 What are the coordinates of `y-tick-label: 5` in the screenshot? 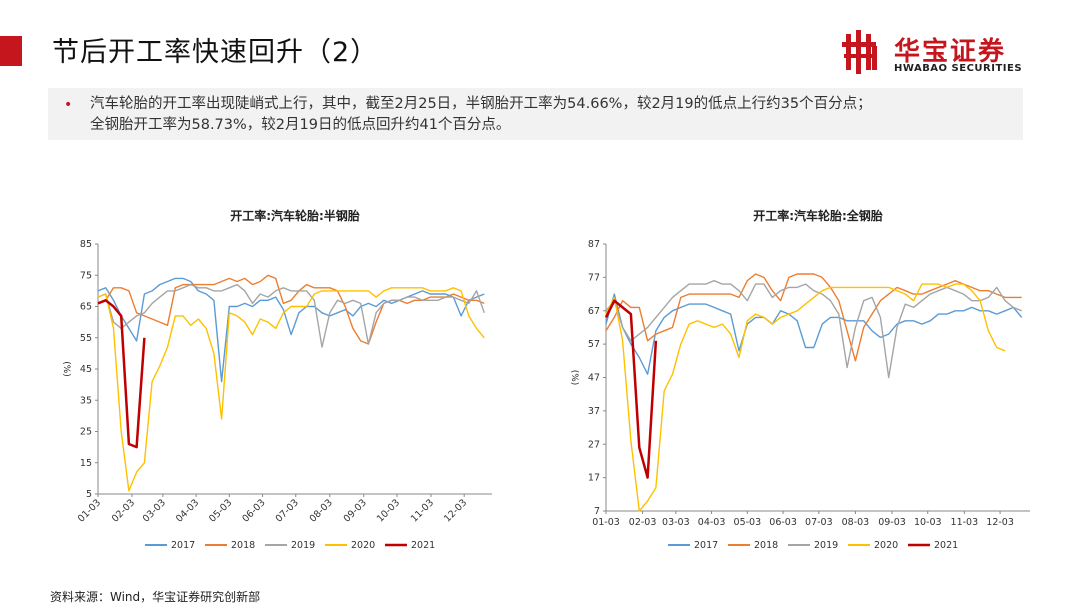 It's located at (89, 494).